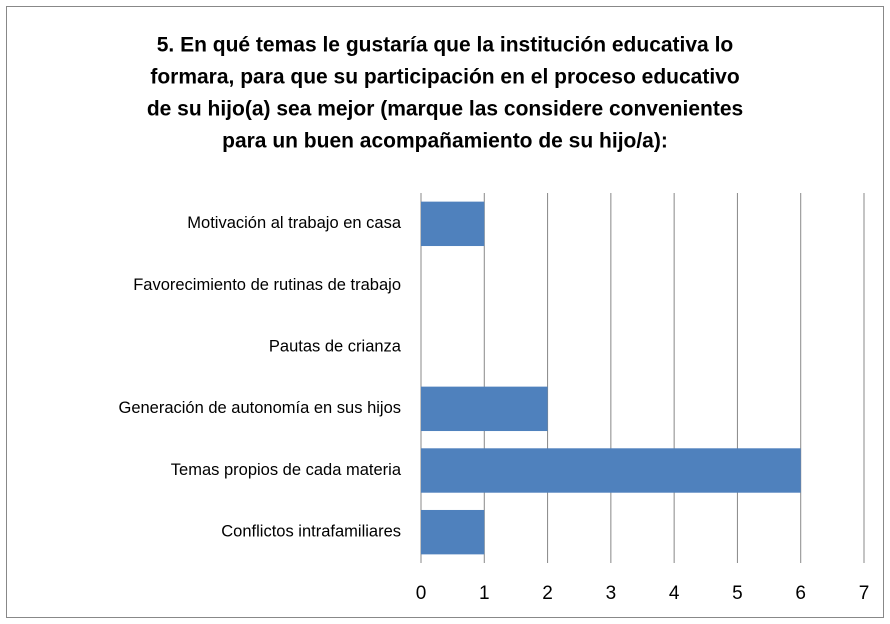 The width and height of the screenshot is (890, 624). I want to click on x-tick-label: 0, so click(421, 593).